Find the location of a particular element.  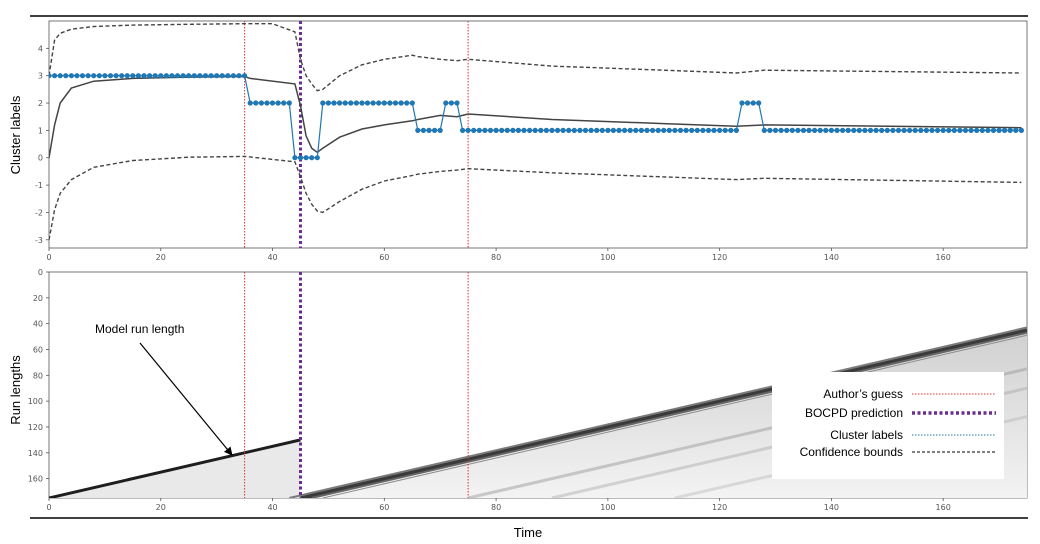

bottom-y-axis-label: Run lengths is located at coordinates (15, 390).